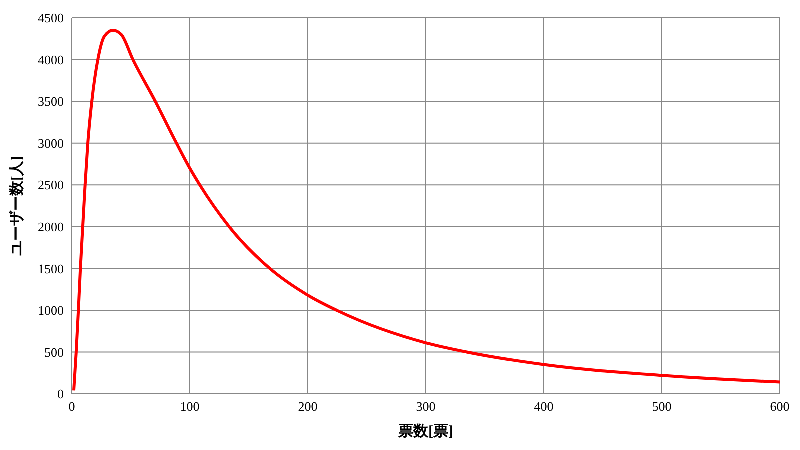 The width and height of the screenshot is (800, 450). Describe the element at coordinates (51, 143) in the screenshot. I see `y-tick-label: 3000` at that location.